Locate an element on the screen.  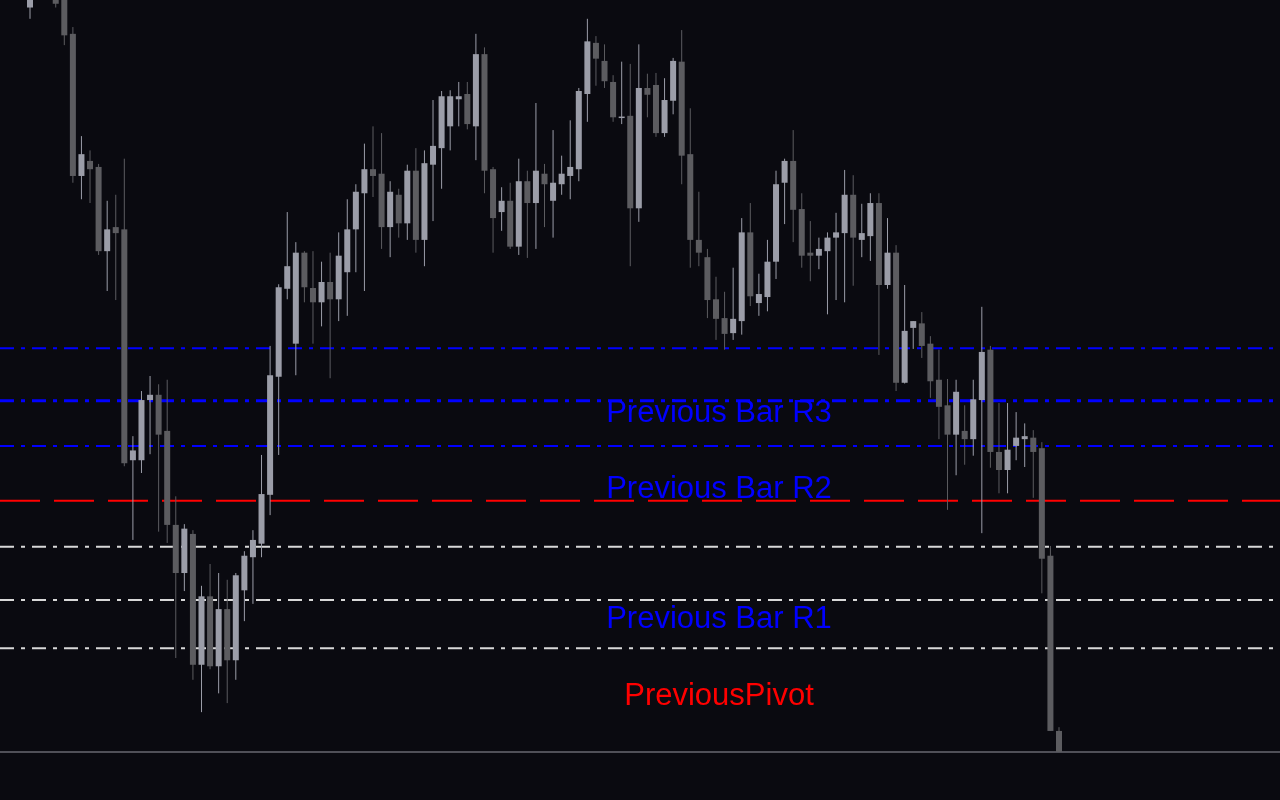
annotation: Previous Bar R1 is located at coordinates (719, 617).